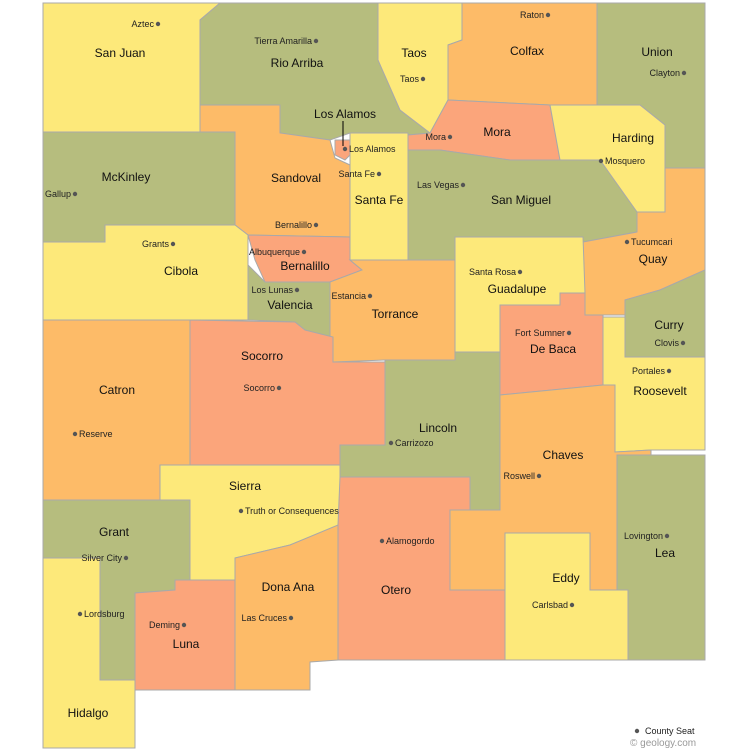 Image resolution: width=750 pixels, height=750 pixels. What do you see at coordinates (89, 653) in the screenshot?
I see `county-hidalgo` at bounding box center [89, 653].